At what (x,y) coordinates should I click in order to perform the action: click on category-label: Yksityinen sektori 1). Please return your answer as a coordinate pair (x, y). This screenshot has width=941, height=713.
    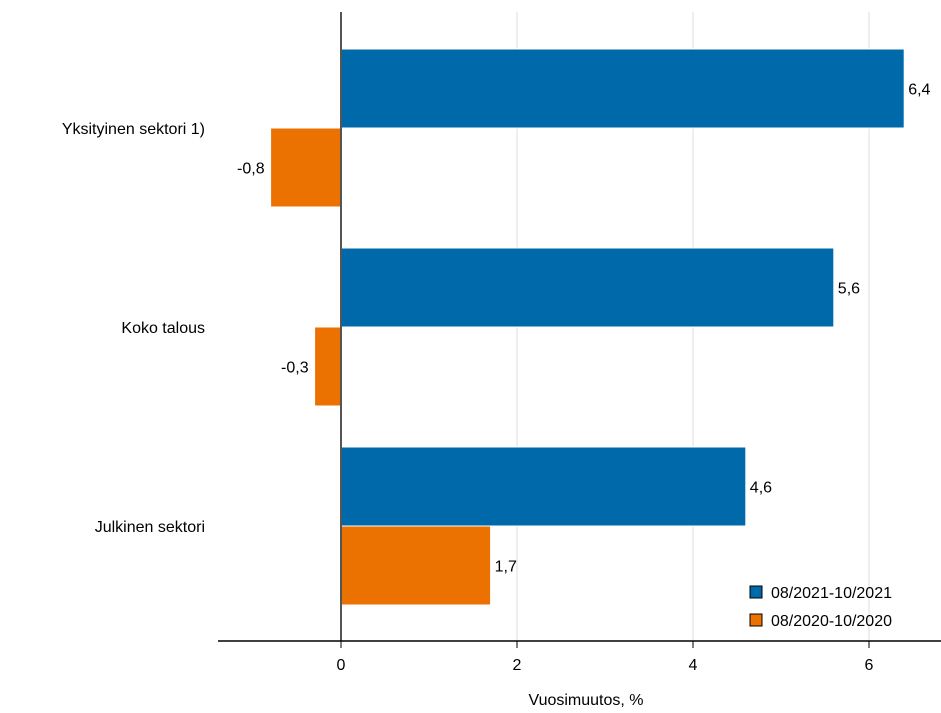
    Looking at the image, I should click on (133, 129).